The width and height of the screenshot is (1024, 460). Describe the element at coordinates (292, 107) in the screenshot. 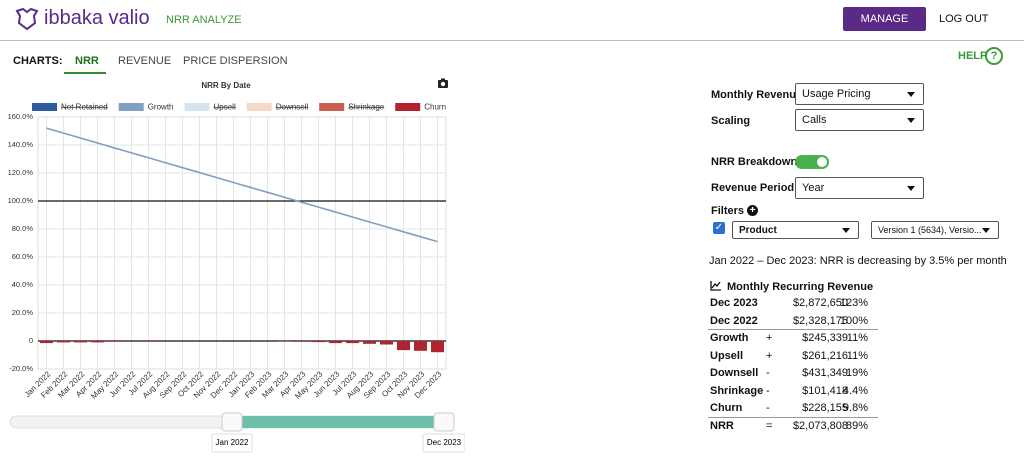

I see `legend-label: Downsell` at that location.